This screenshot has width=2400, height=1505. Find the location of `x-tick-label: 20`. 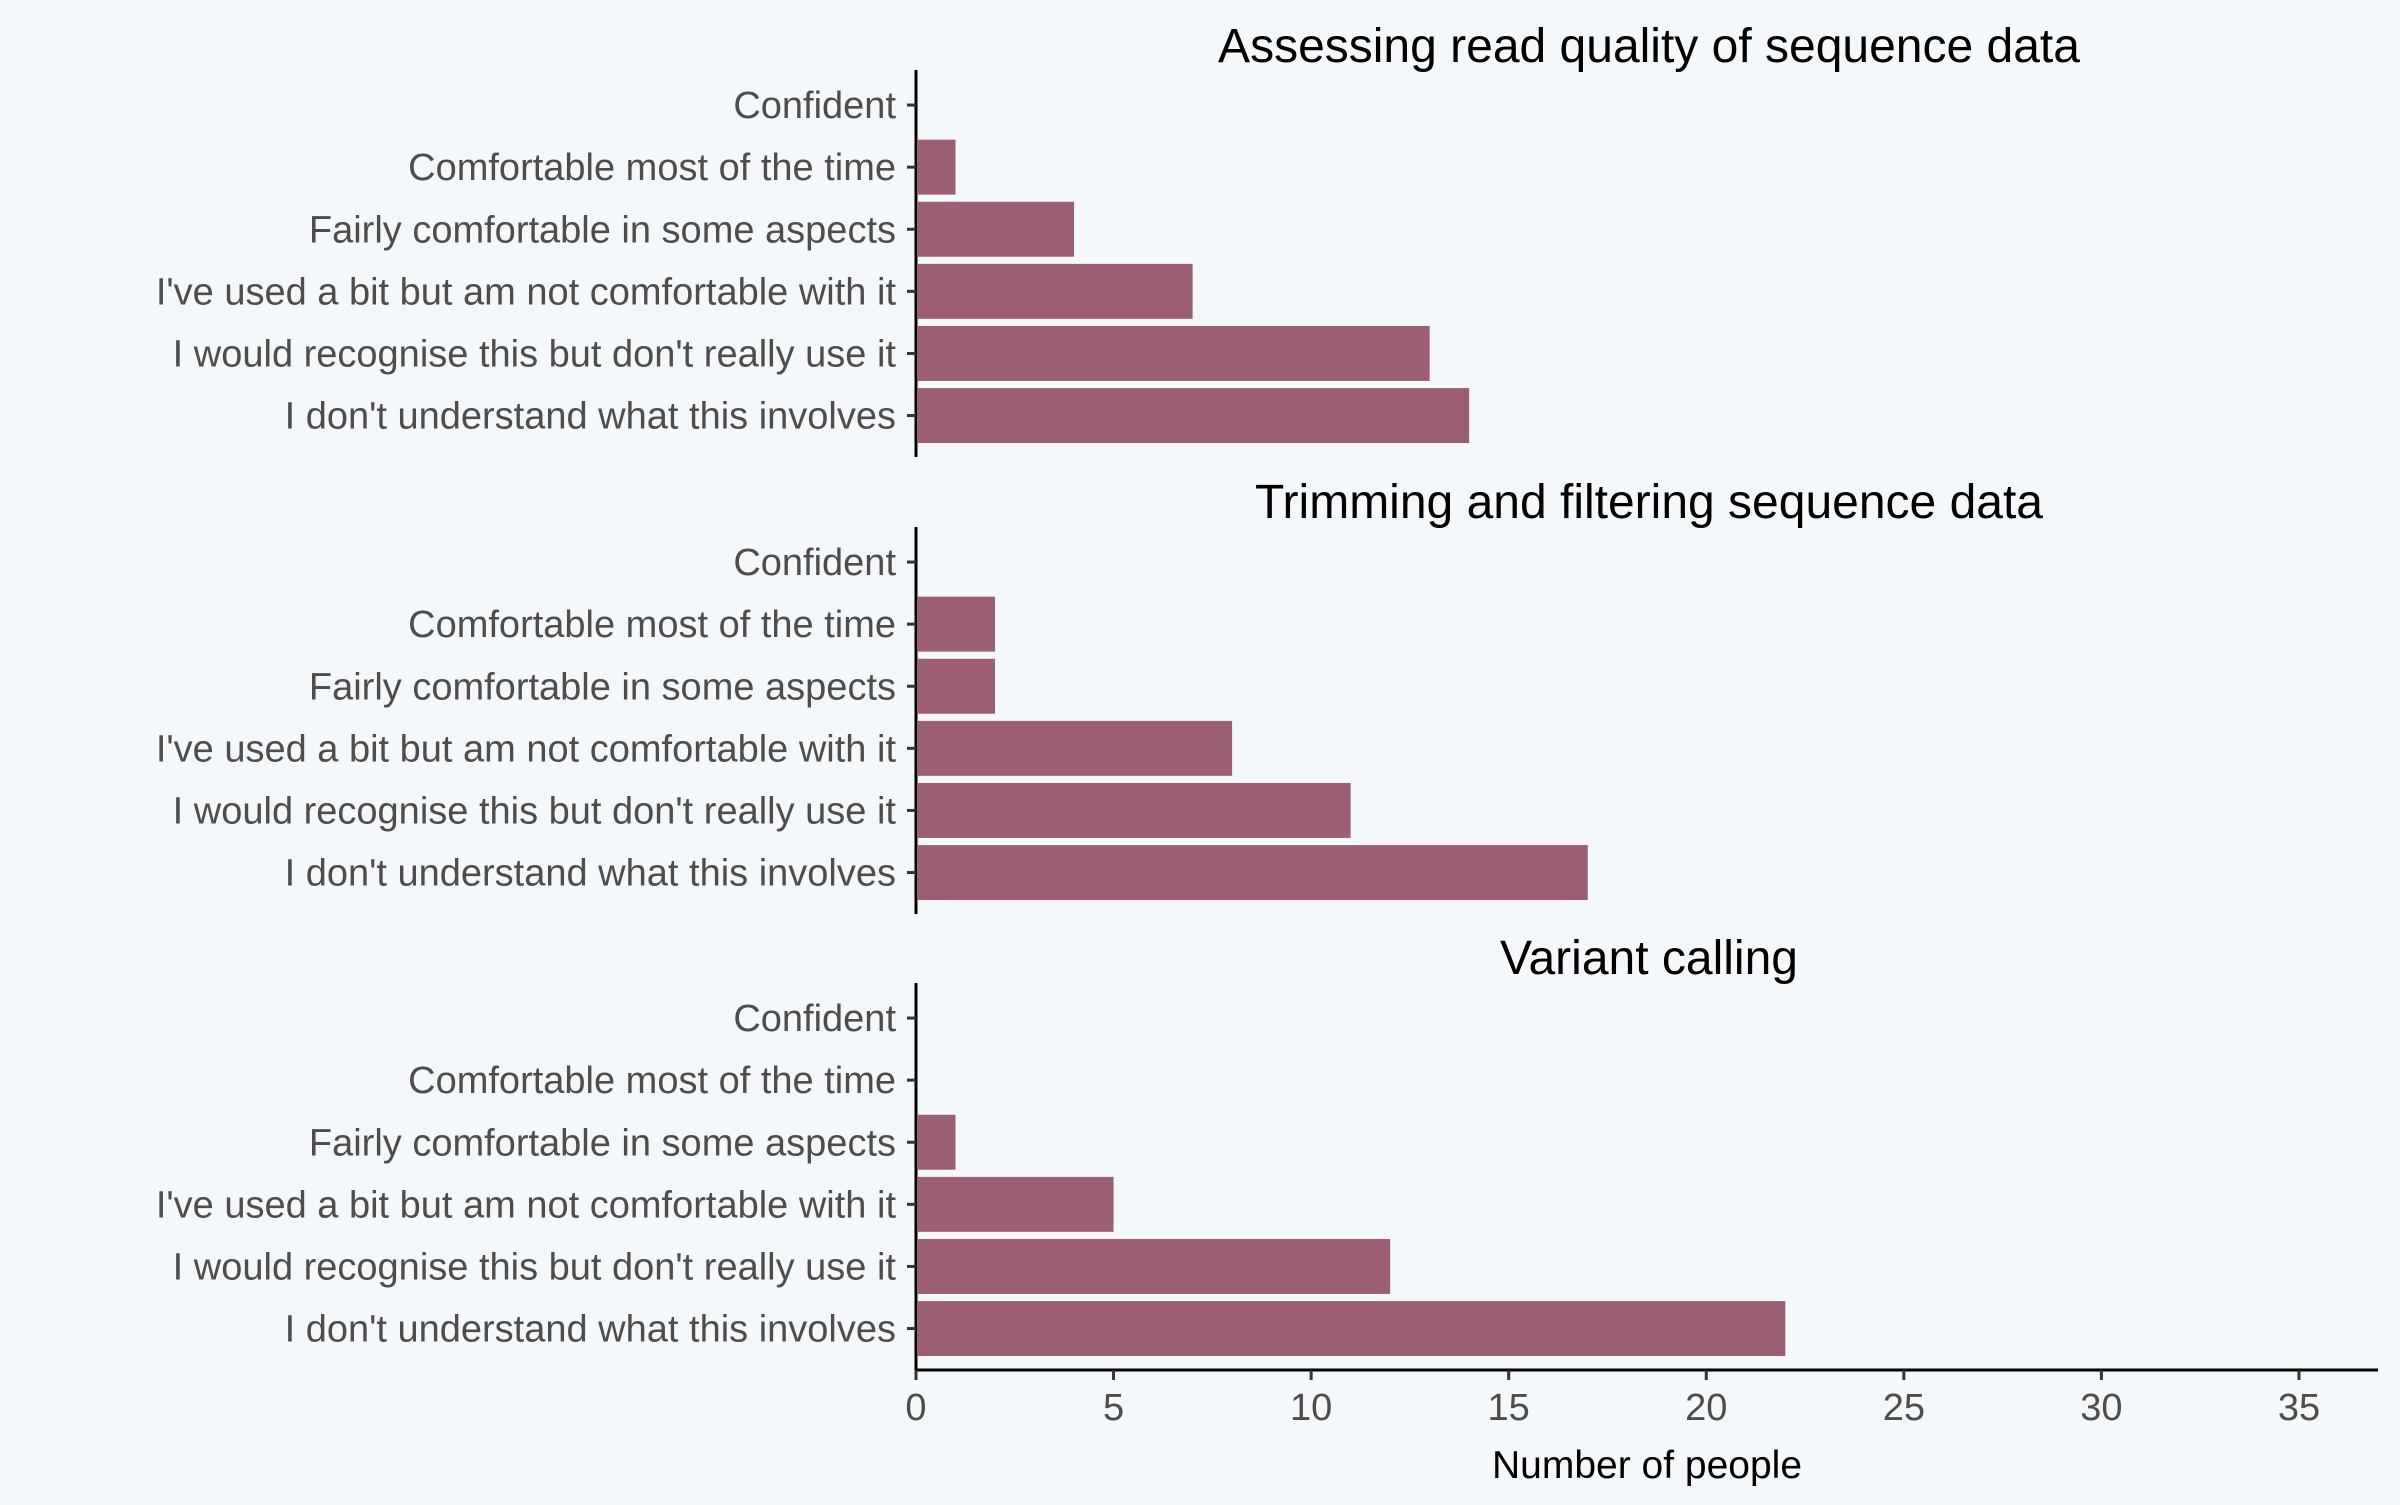

x-tick-label: 20 is located at coordinates (1706, 1408).